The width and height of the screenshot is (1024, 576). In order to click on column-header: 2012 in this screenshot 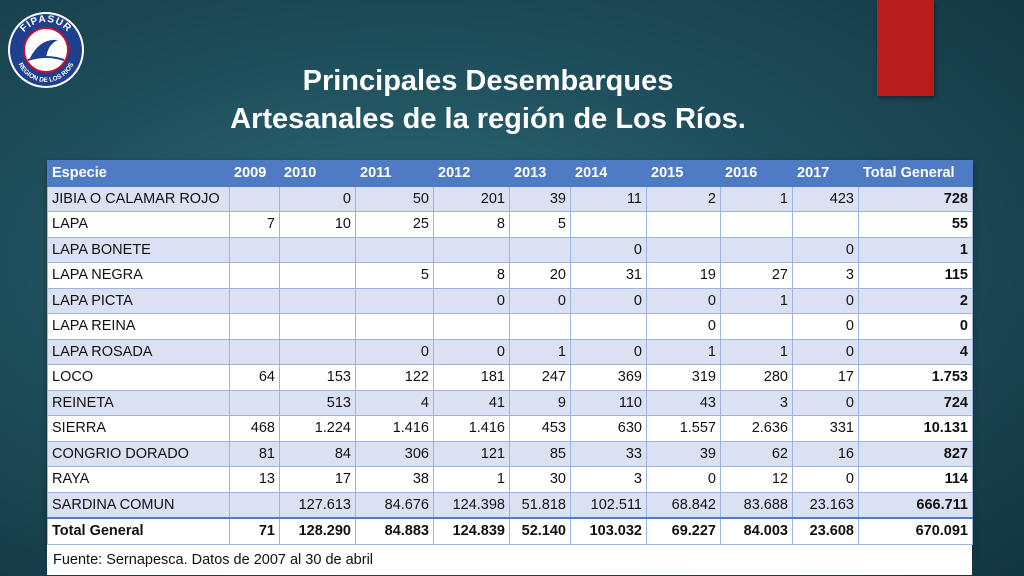, I will do `click(471, 173)`.